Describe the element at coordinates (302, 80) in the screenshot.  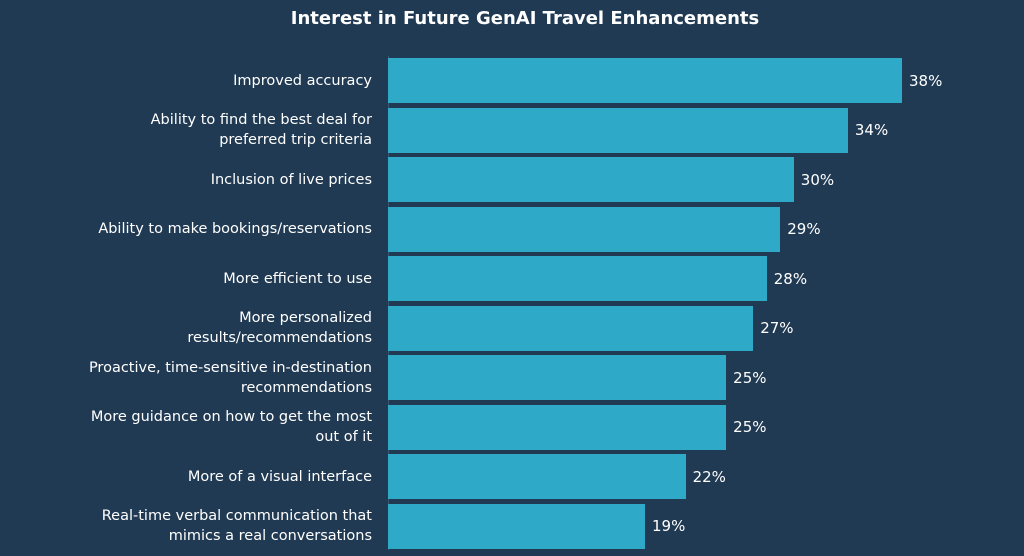
I see `category-label: Improved accuracy` at that location.